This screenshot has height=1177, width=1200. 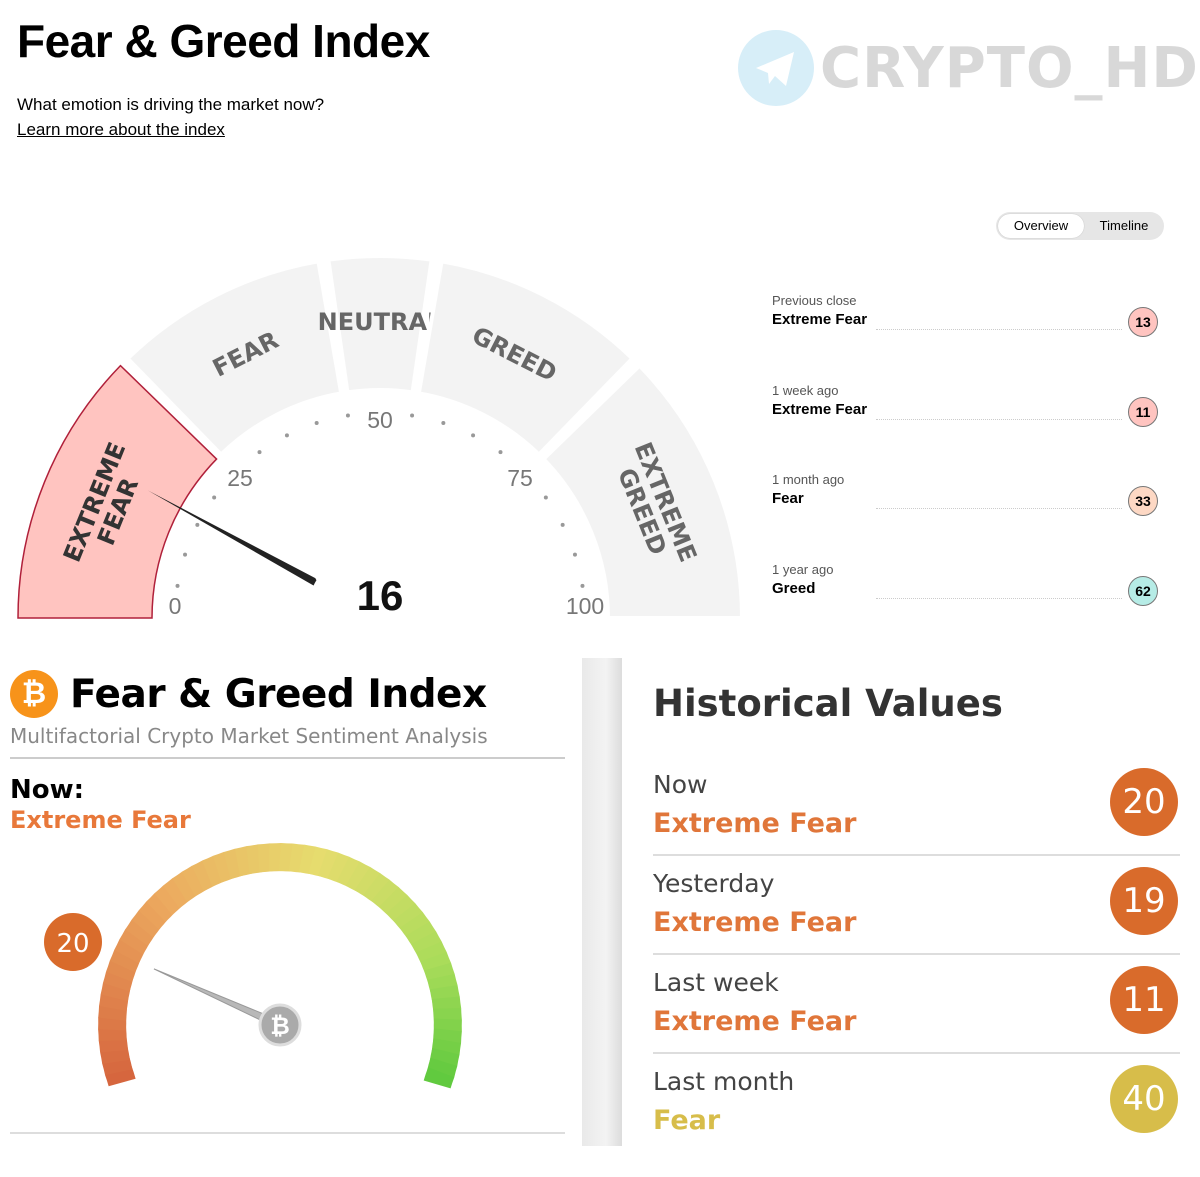 What do you see at coordinates (794, 588) in the screenshot?
I see `history-value: Greed` at bounding box center [794, 588].